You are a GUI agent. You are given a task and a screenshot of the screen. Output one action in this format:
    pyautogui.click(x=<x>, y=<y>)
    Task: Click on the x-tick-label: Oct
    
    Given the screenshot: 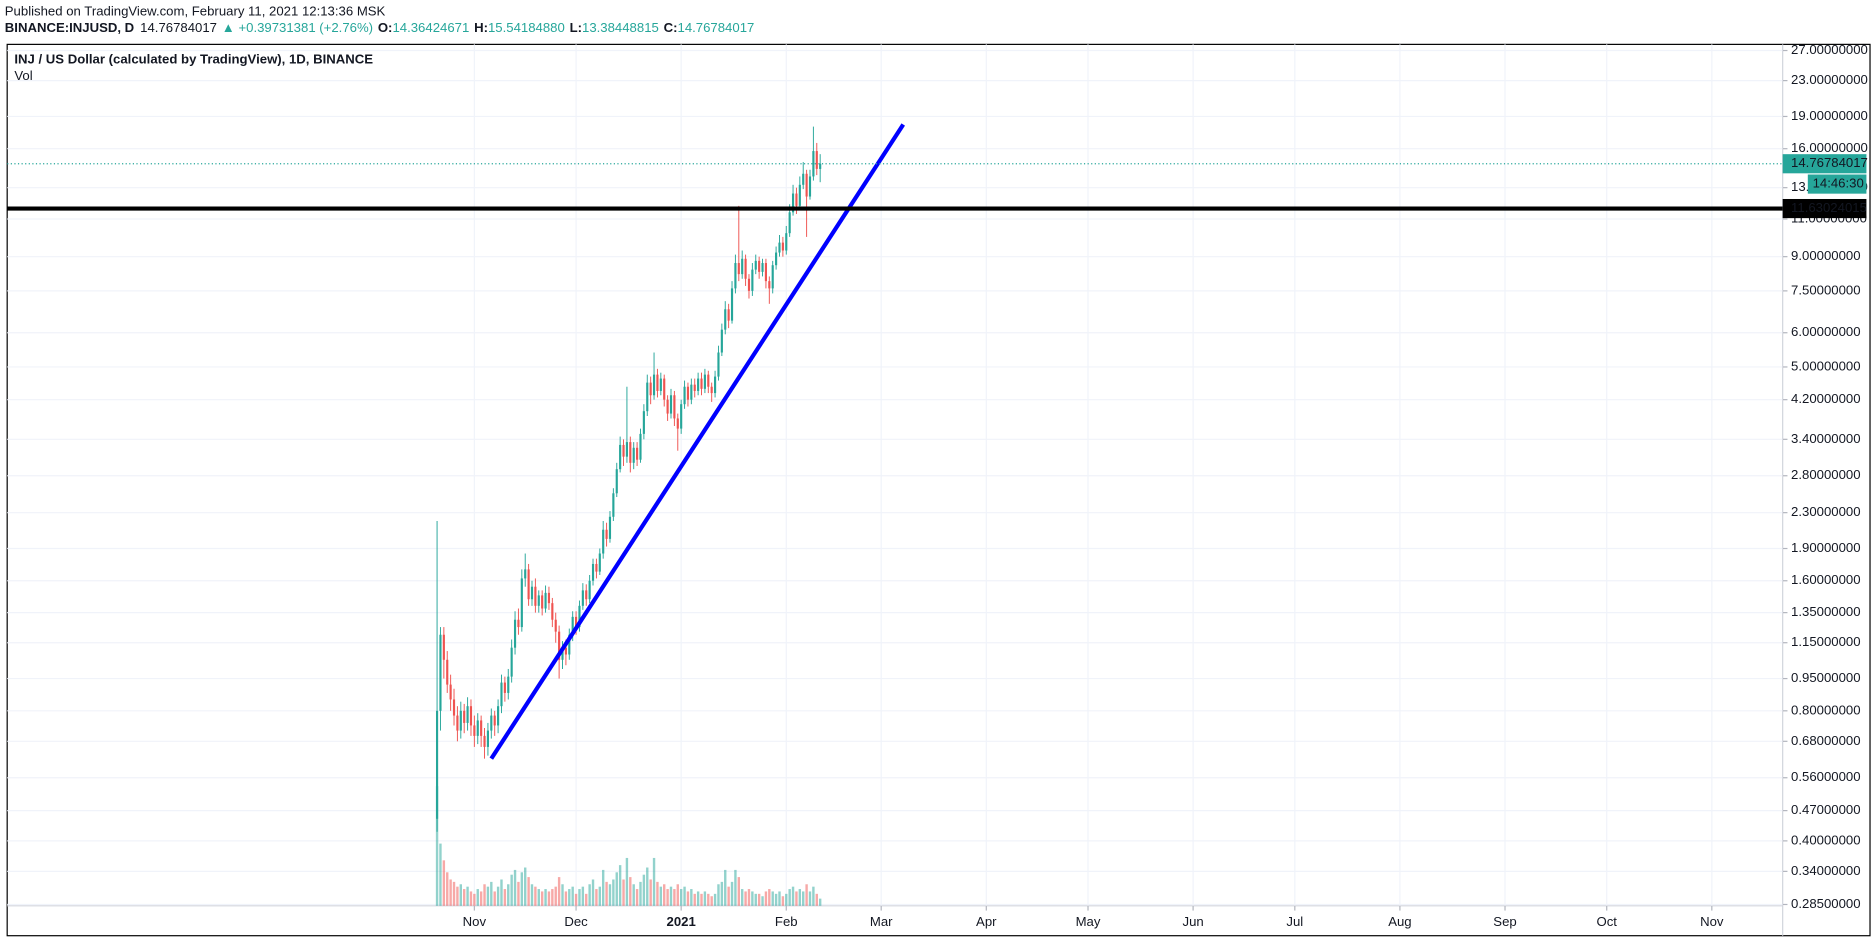 What is the action you would take?
    pyautogui.click(x=1606, y=921)
    